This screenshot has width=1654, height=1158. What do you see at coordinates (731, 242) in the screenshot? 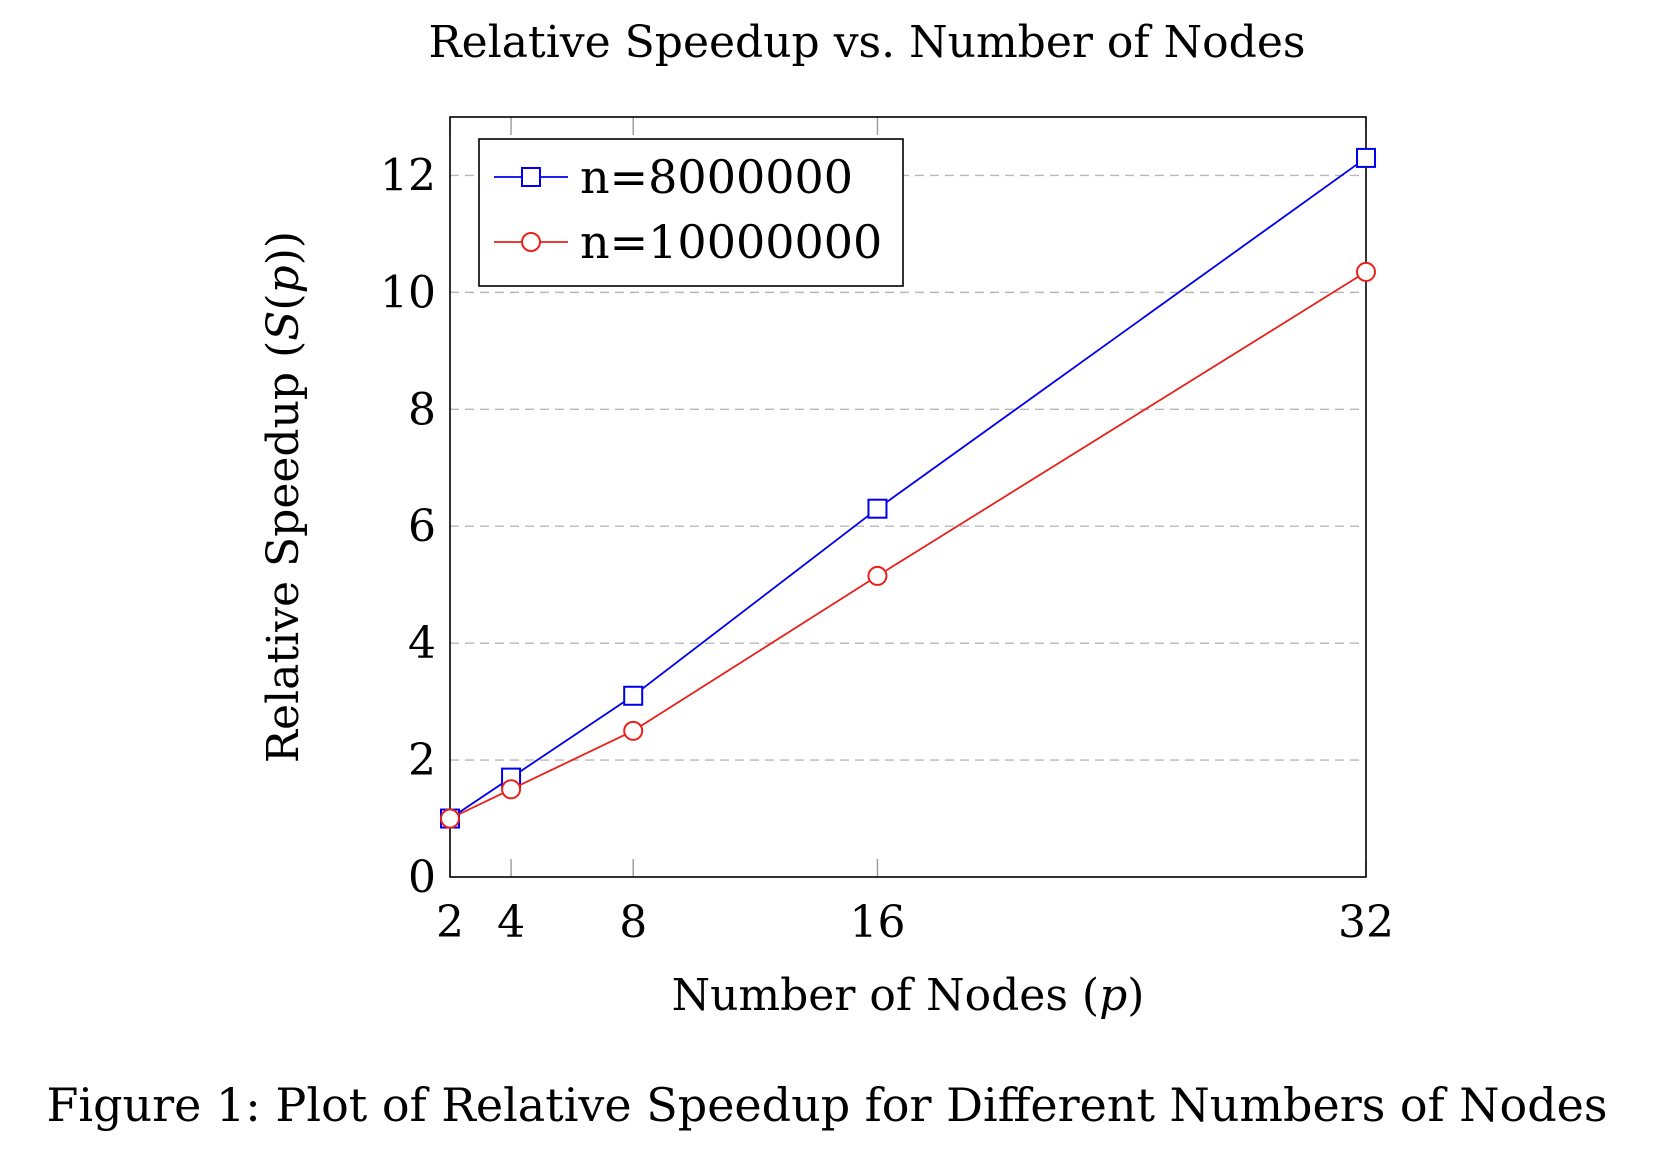
I see `legend-entry-2-label: n=10000000` at bounding box center [731, 242].